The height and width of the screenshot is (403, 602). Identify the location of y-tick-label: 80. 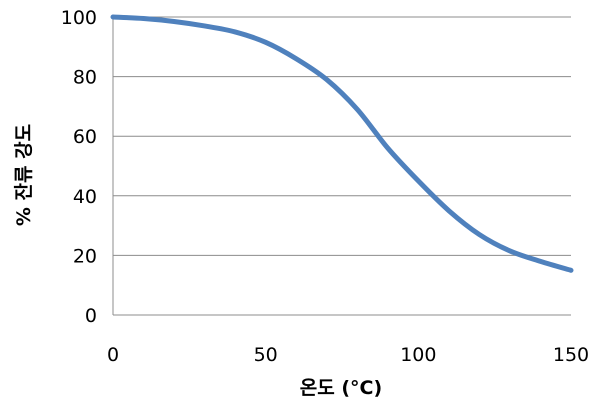
(85, 78).